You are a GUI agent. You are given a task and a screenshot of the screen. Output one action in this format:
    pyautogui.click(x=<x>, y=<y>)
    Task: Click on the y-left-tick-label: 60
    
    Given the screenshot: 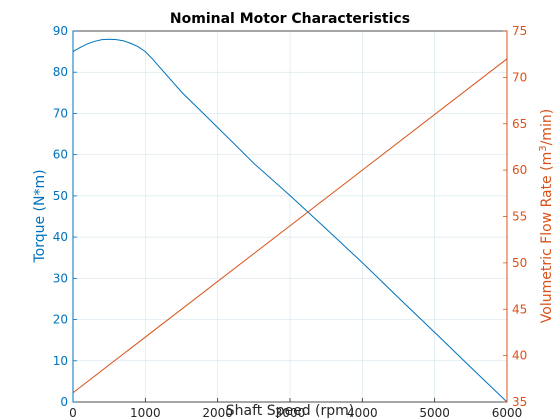 What is the action you would take?
    pyautogui.click(x=60, y=155)
    